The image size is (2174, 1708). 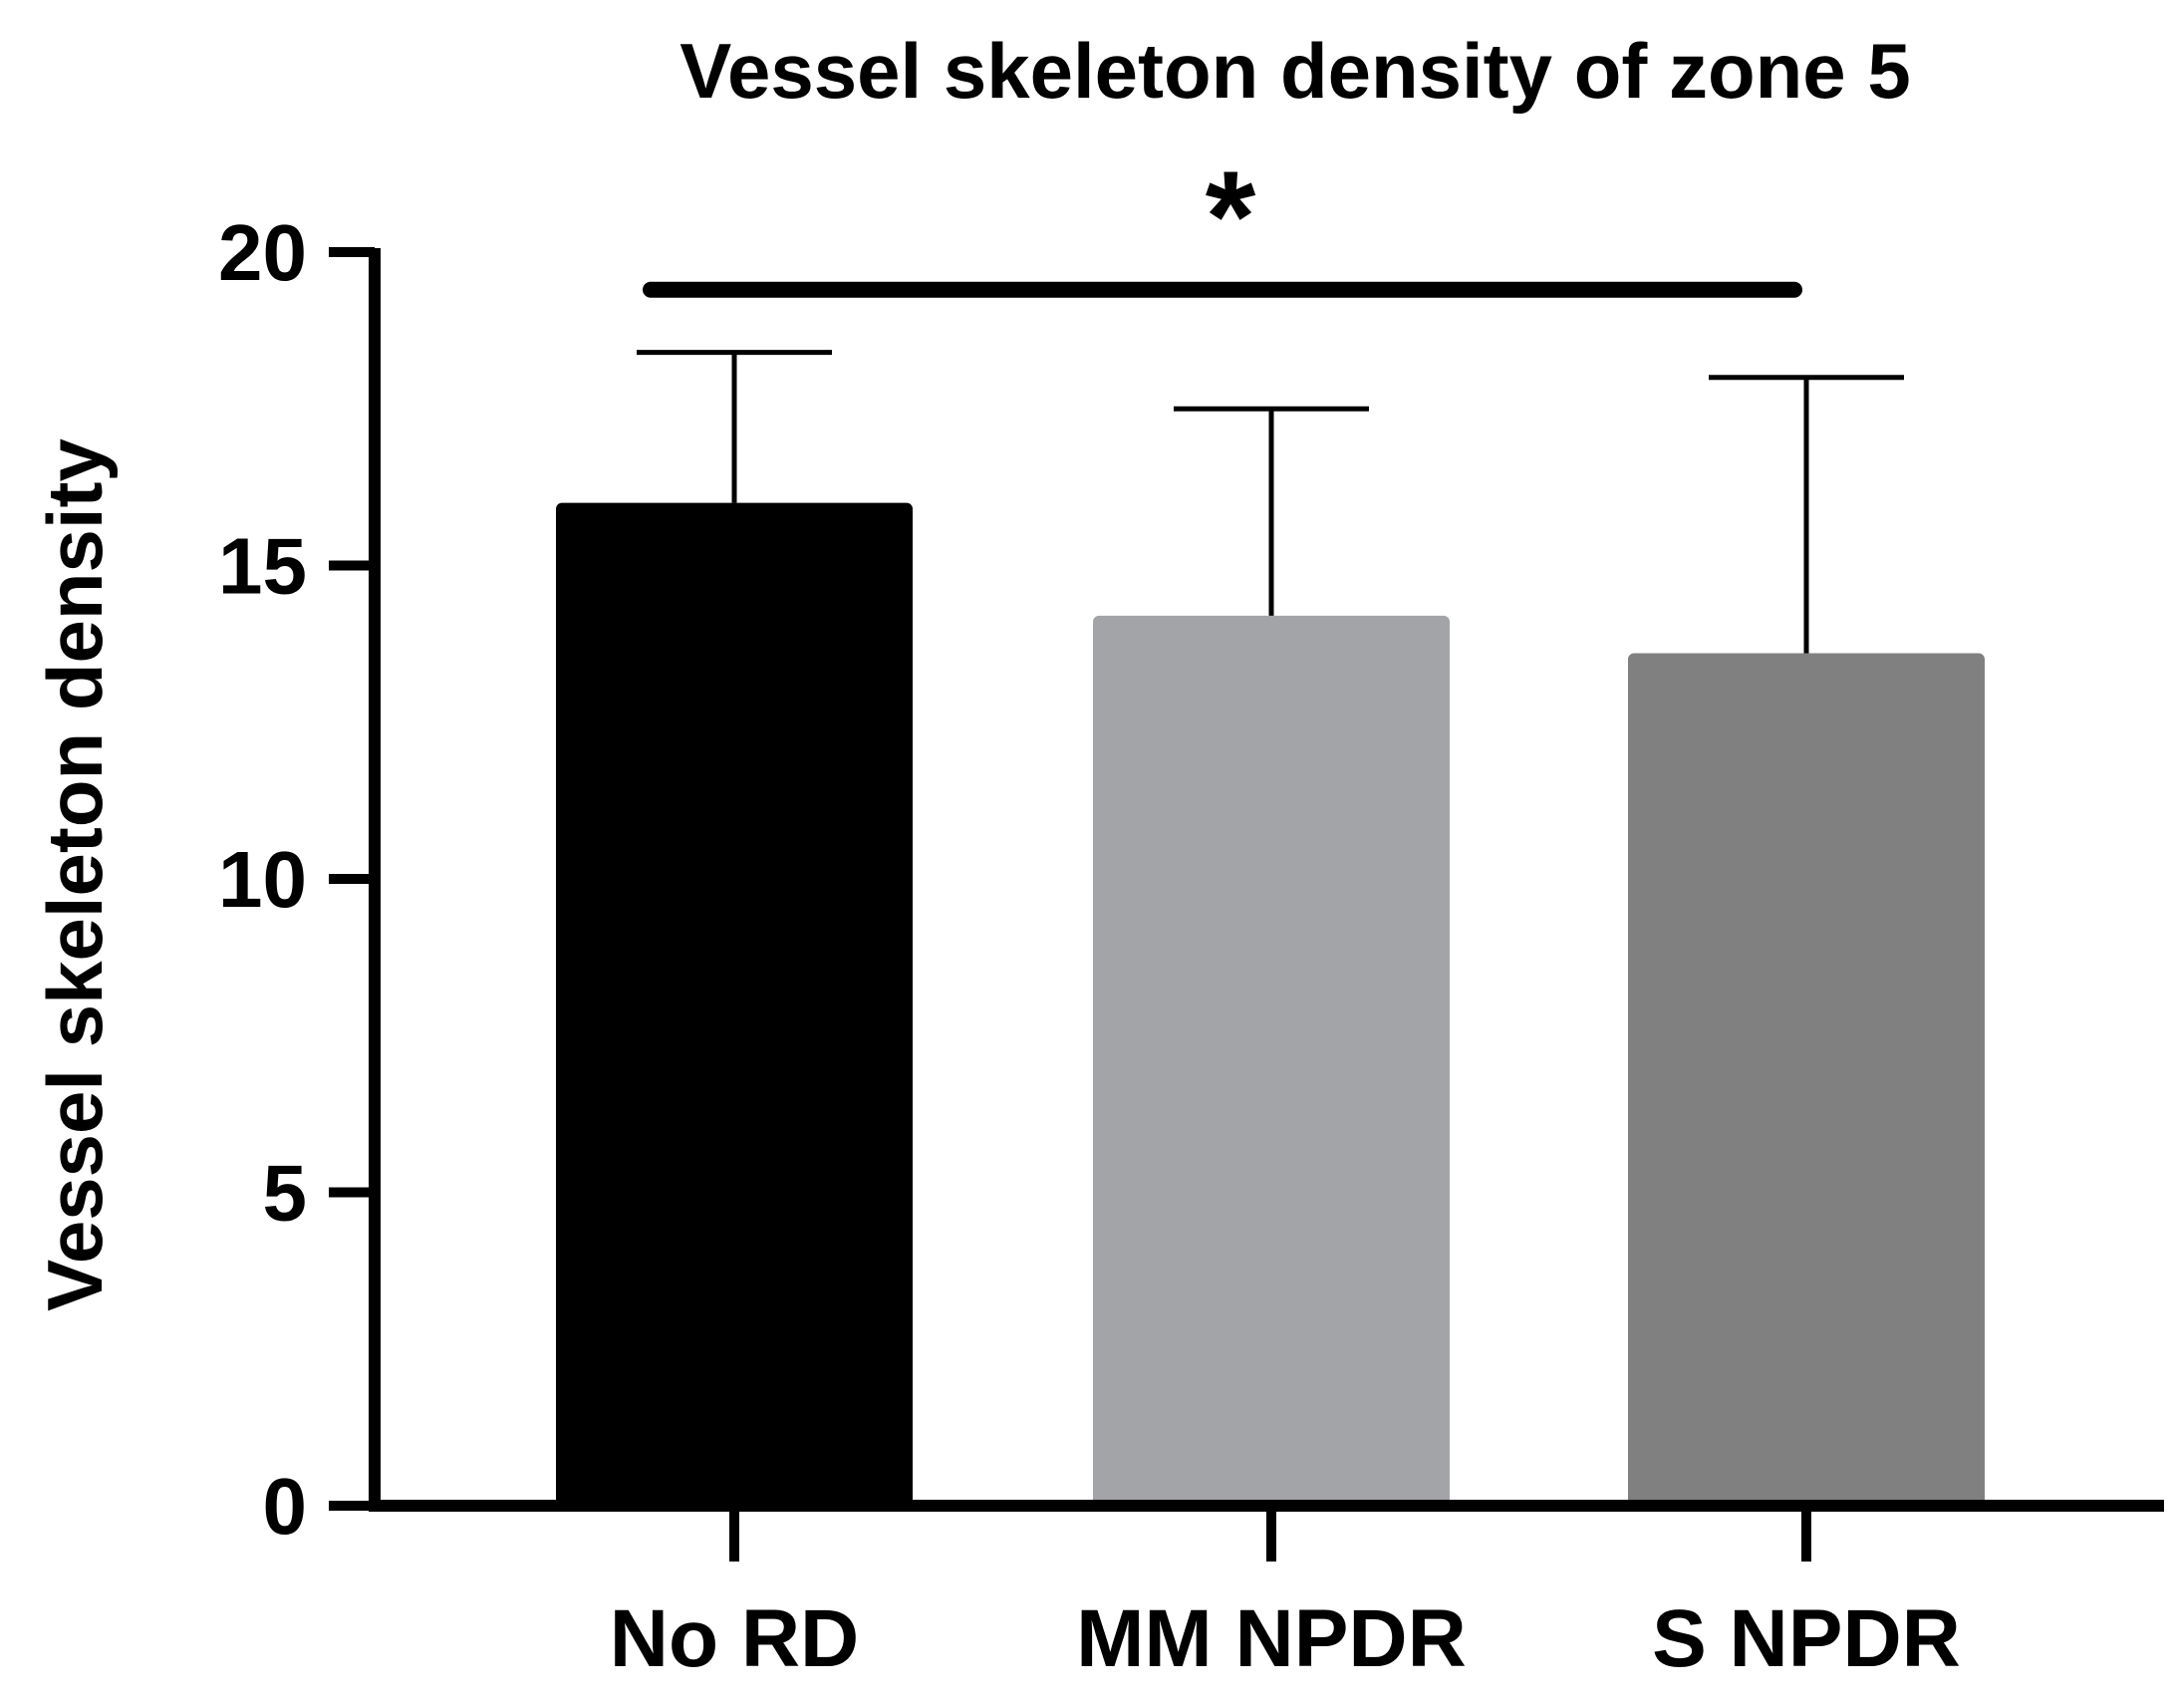 What do you see at coordinates (1806, 1638) in the screenshot?
I see `x-tick-label: S NPDR` at bounding box center [1806, 1638].